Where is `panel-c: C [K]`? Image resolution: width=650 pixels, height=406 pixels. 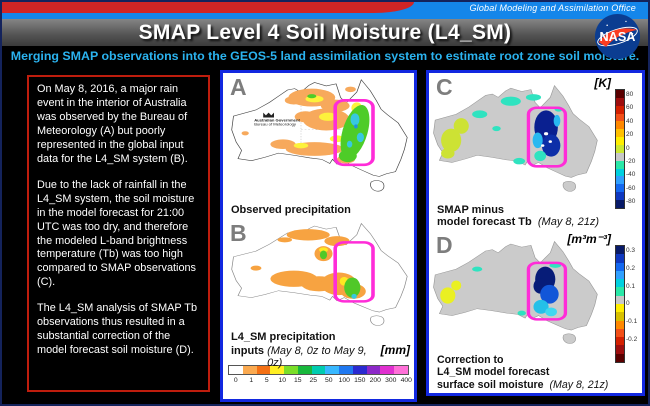 panel-c: C [K] is located at coordinates (535, 152).